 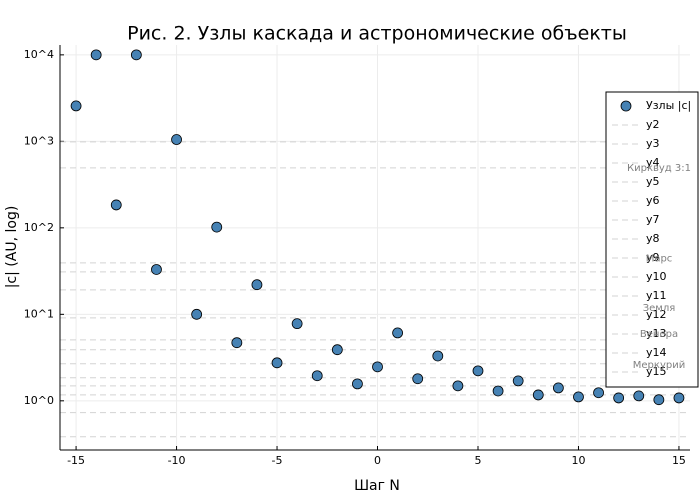 What do you see at coordinates (377, 486) in the screenshot?
I see `x-axis-label: Шаг N` at bounding box center [377, 486].